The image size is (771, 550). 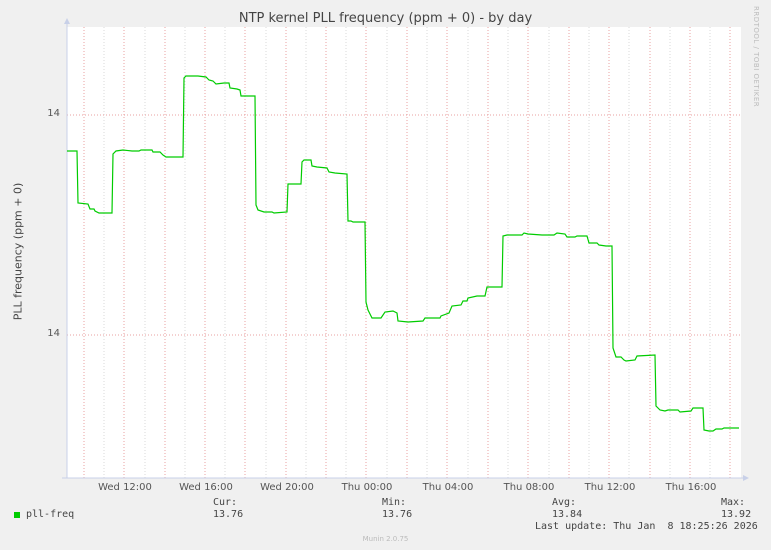 What do you see at coordinates (225, 502) in the screenshot?
I see `legend-cur-label: Cur:` at bounding box center [225, 502].